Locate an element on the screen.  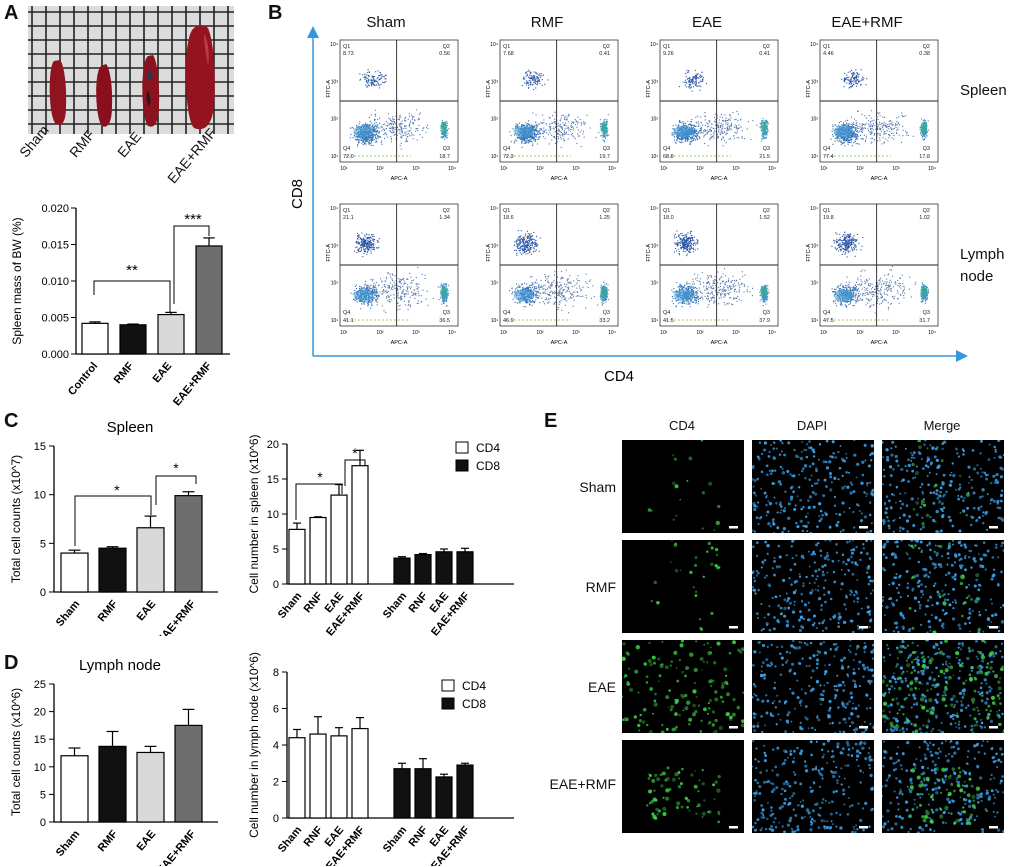
quadrant-label: 19.8 is located at coordinates (828, 218).